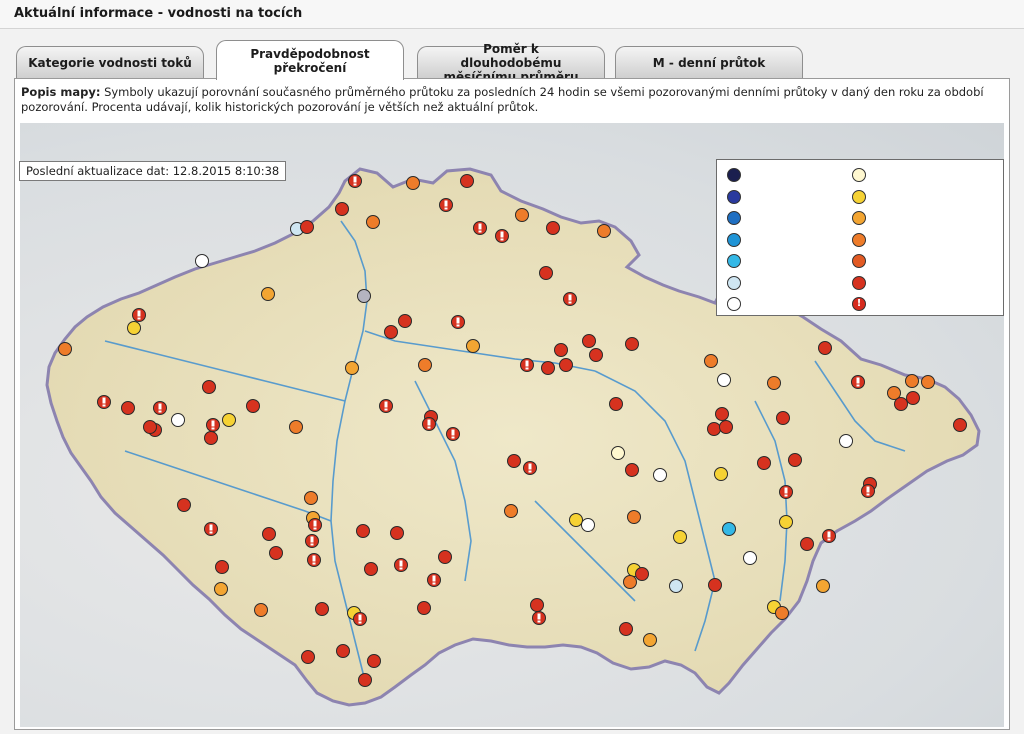  I want to click on exclamation-dot, so click(502, 239).